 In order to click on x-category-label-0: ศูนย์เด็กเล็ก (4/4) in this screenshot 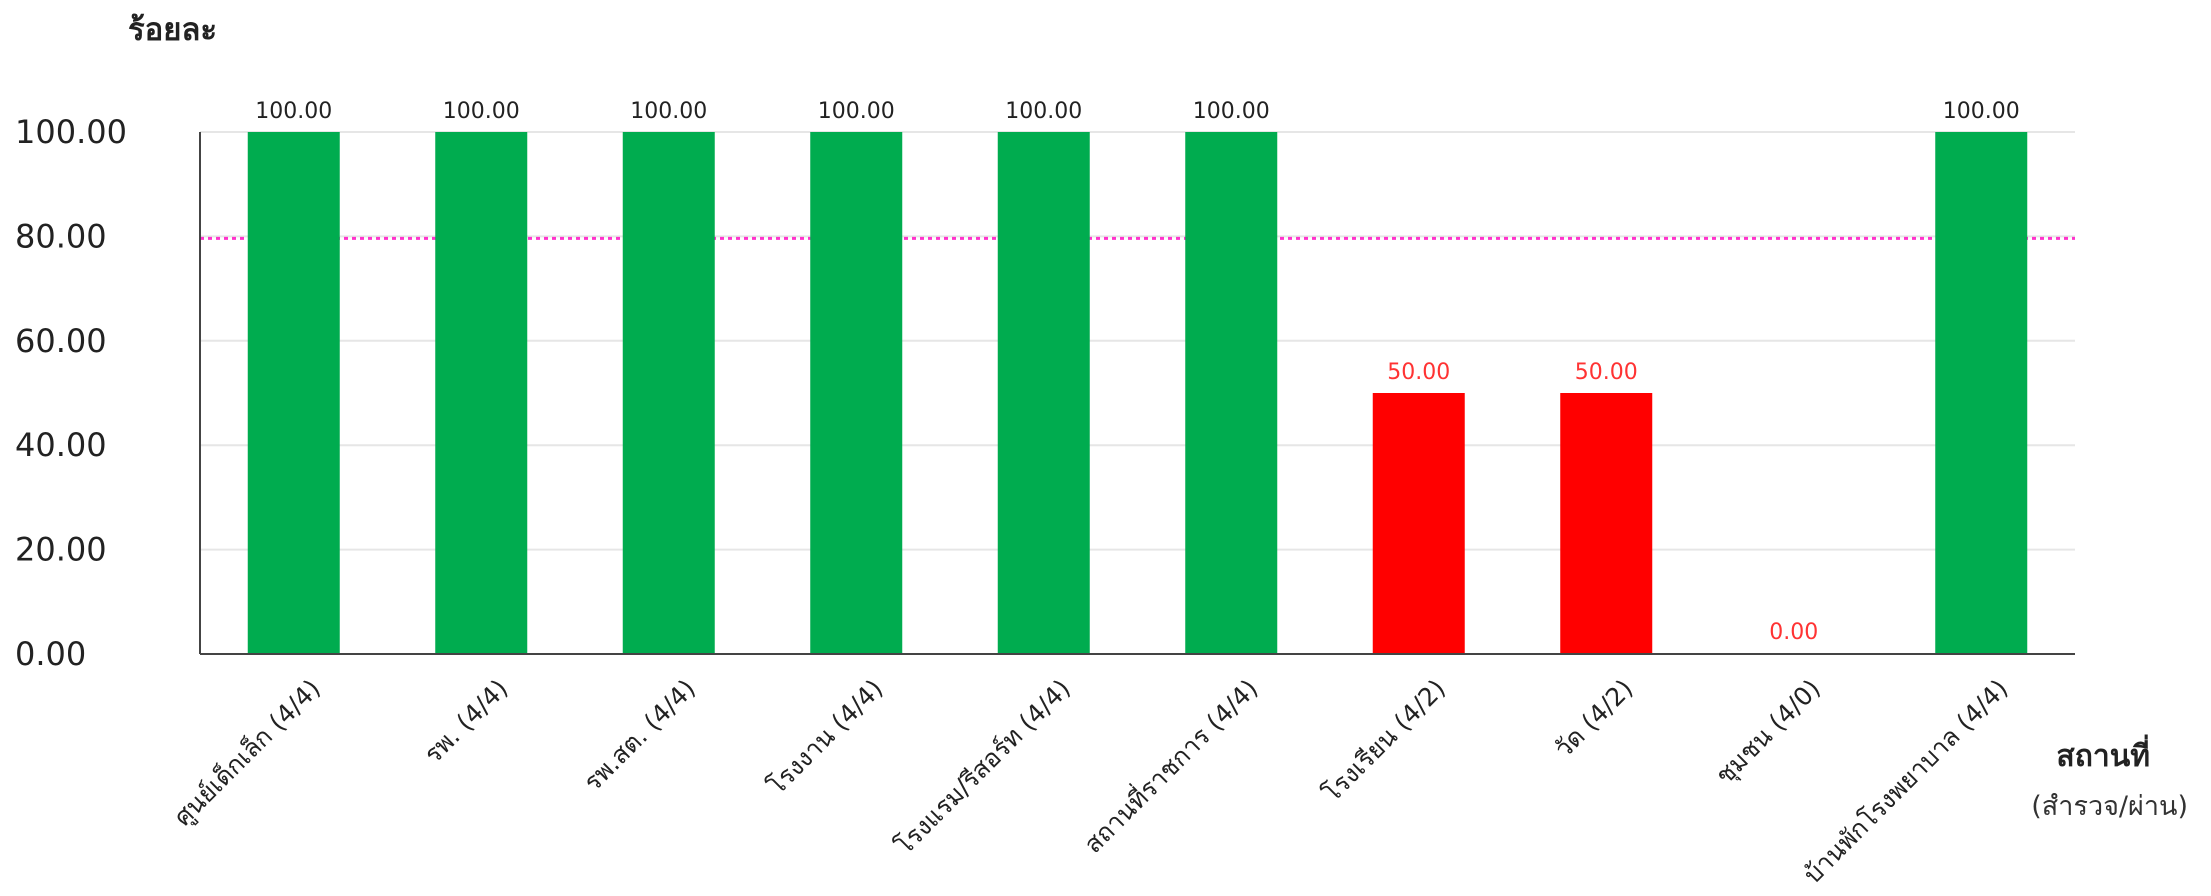, I will do `click(246, 752)`.